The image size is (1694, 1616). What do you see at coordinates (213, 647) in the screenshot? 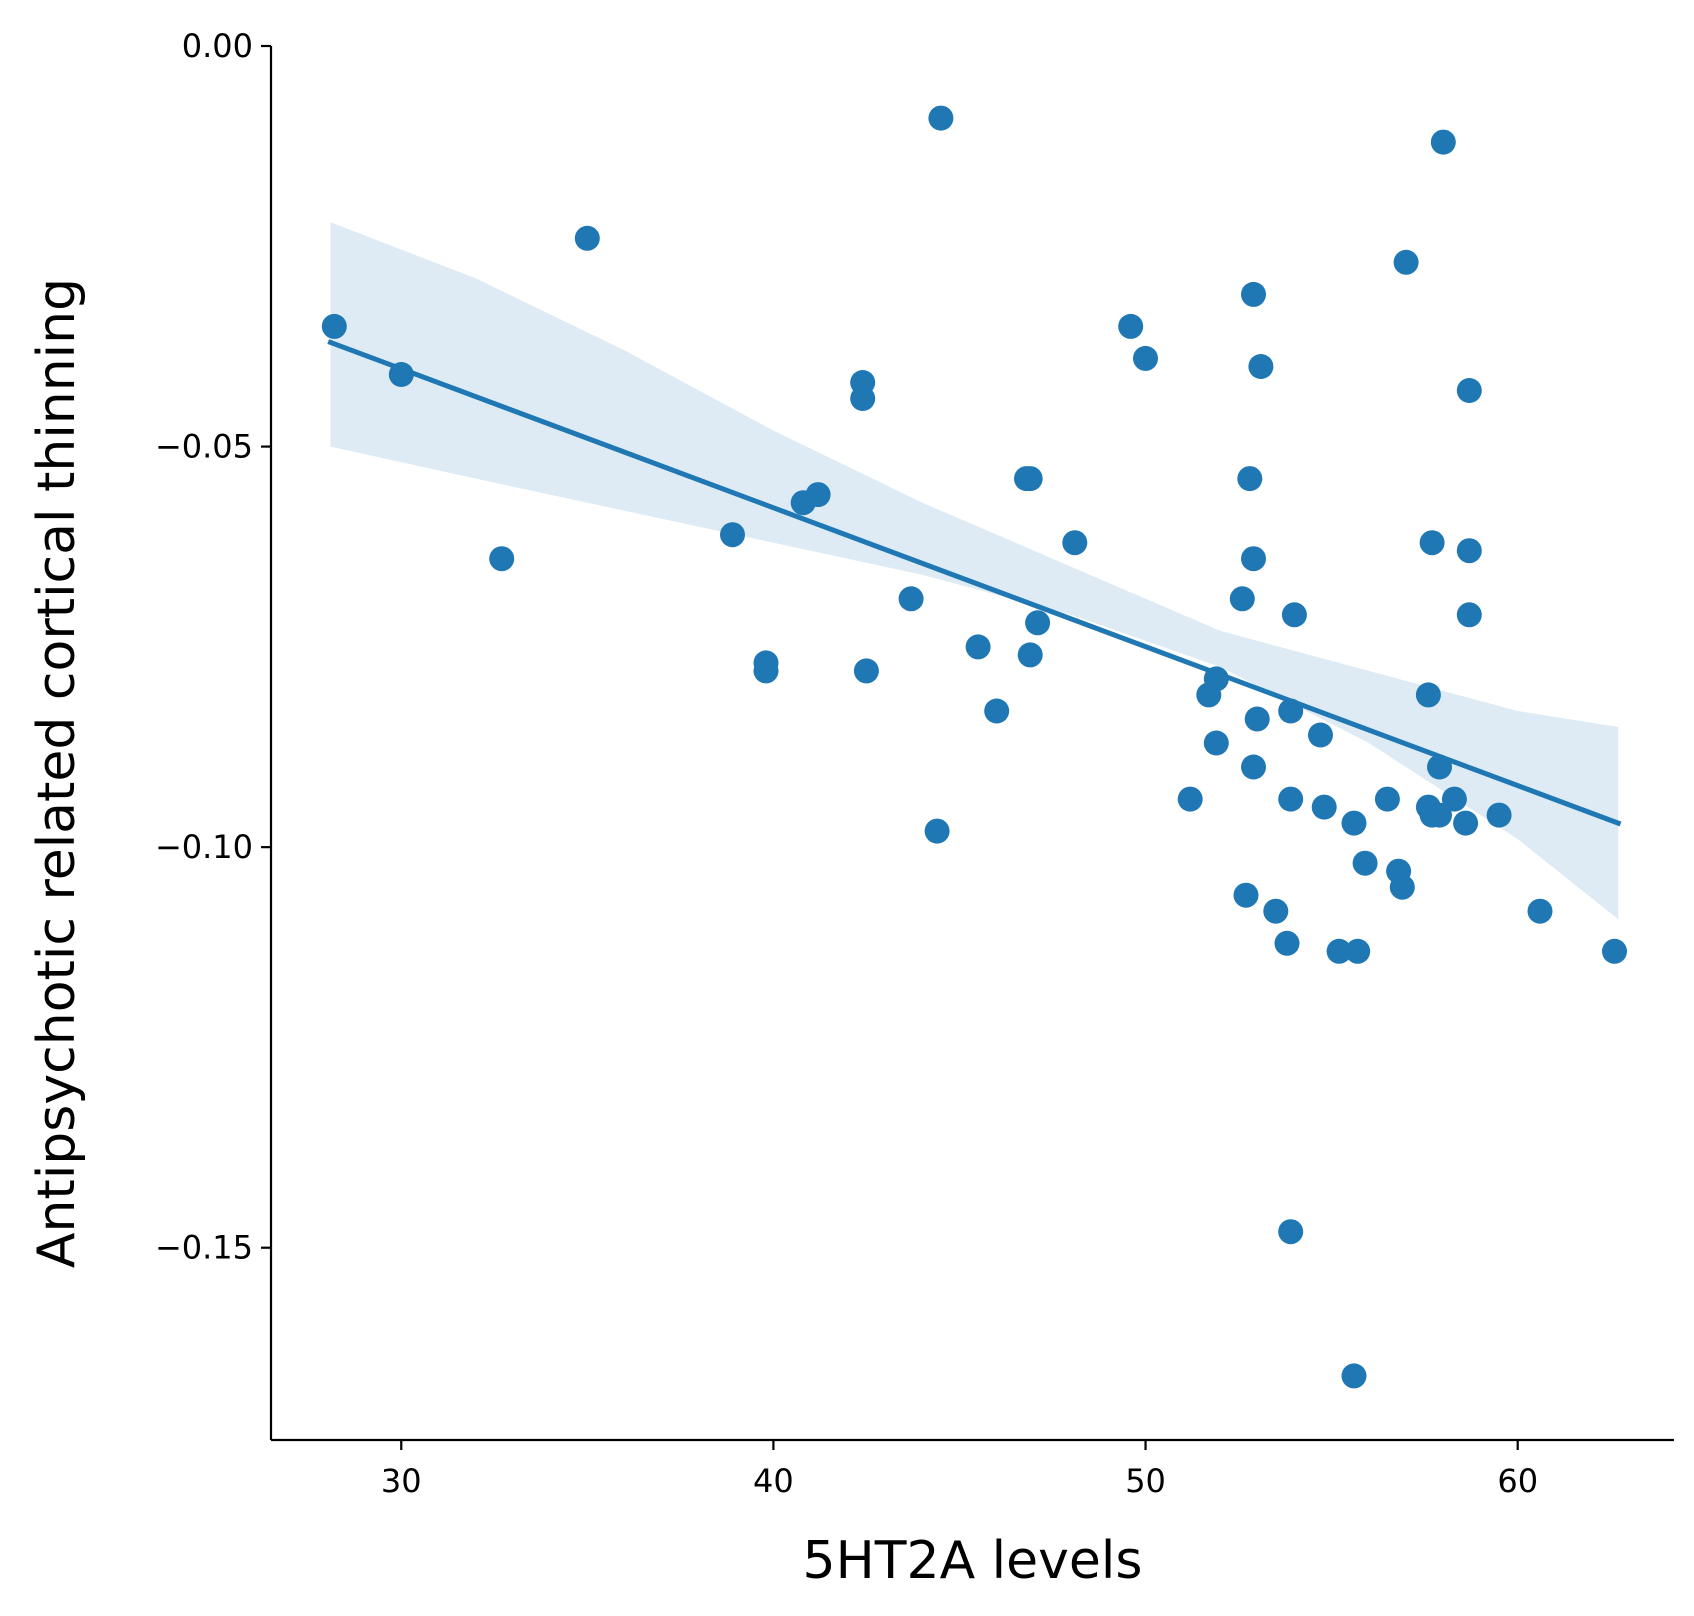
I see `y-ticks: 0.00 −0.05 −0.10 −0.15` at bounding box center [213, 647].